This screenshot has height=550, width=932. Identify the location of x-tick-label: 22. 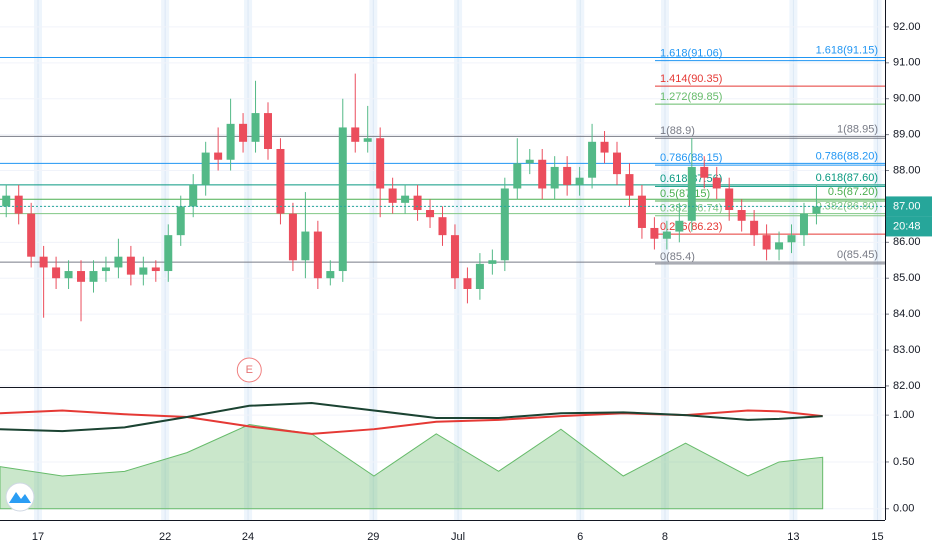
(165, 537).